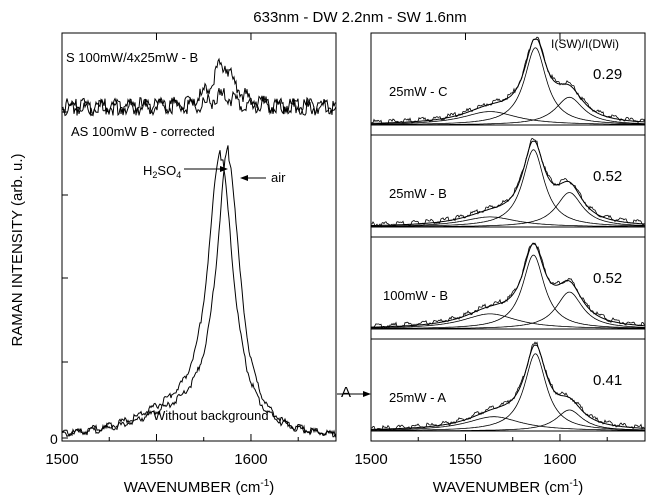 This screenshot has height=502, width=664. I want to click on subpanel-label: 25mW - C, so click(418, 91).